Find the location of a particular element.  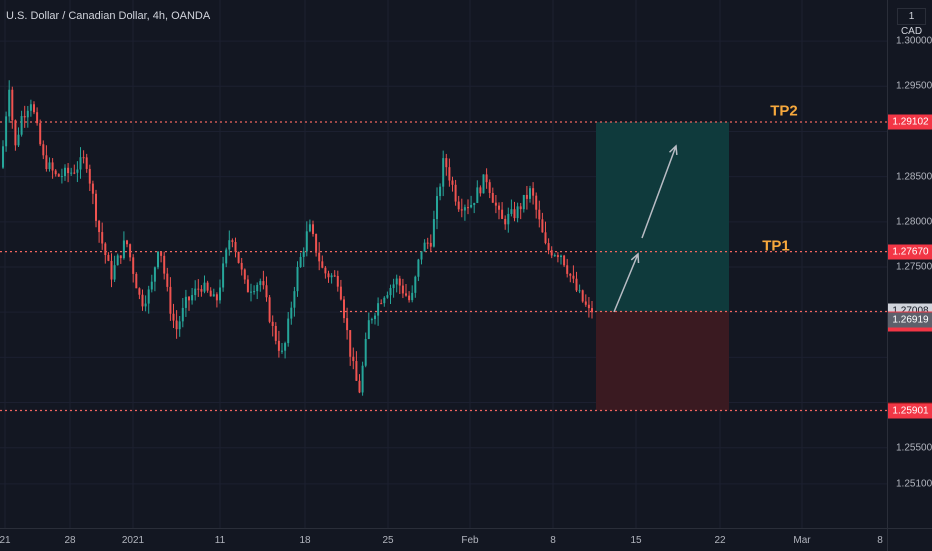

time-axis: 21 28 2021 11 18 25 Feb 8 15 22 Mar 8 is located at coordinates (443, 539).